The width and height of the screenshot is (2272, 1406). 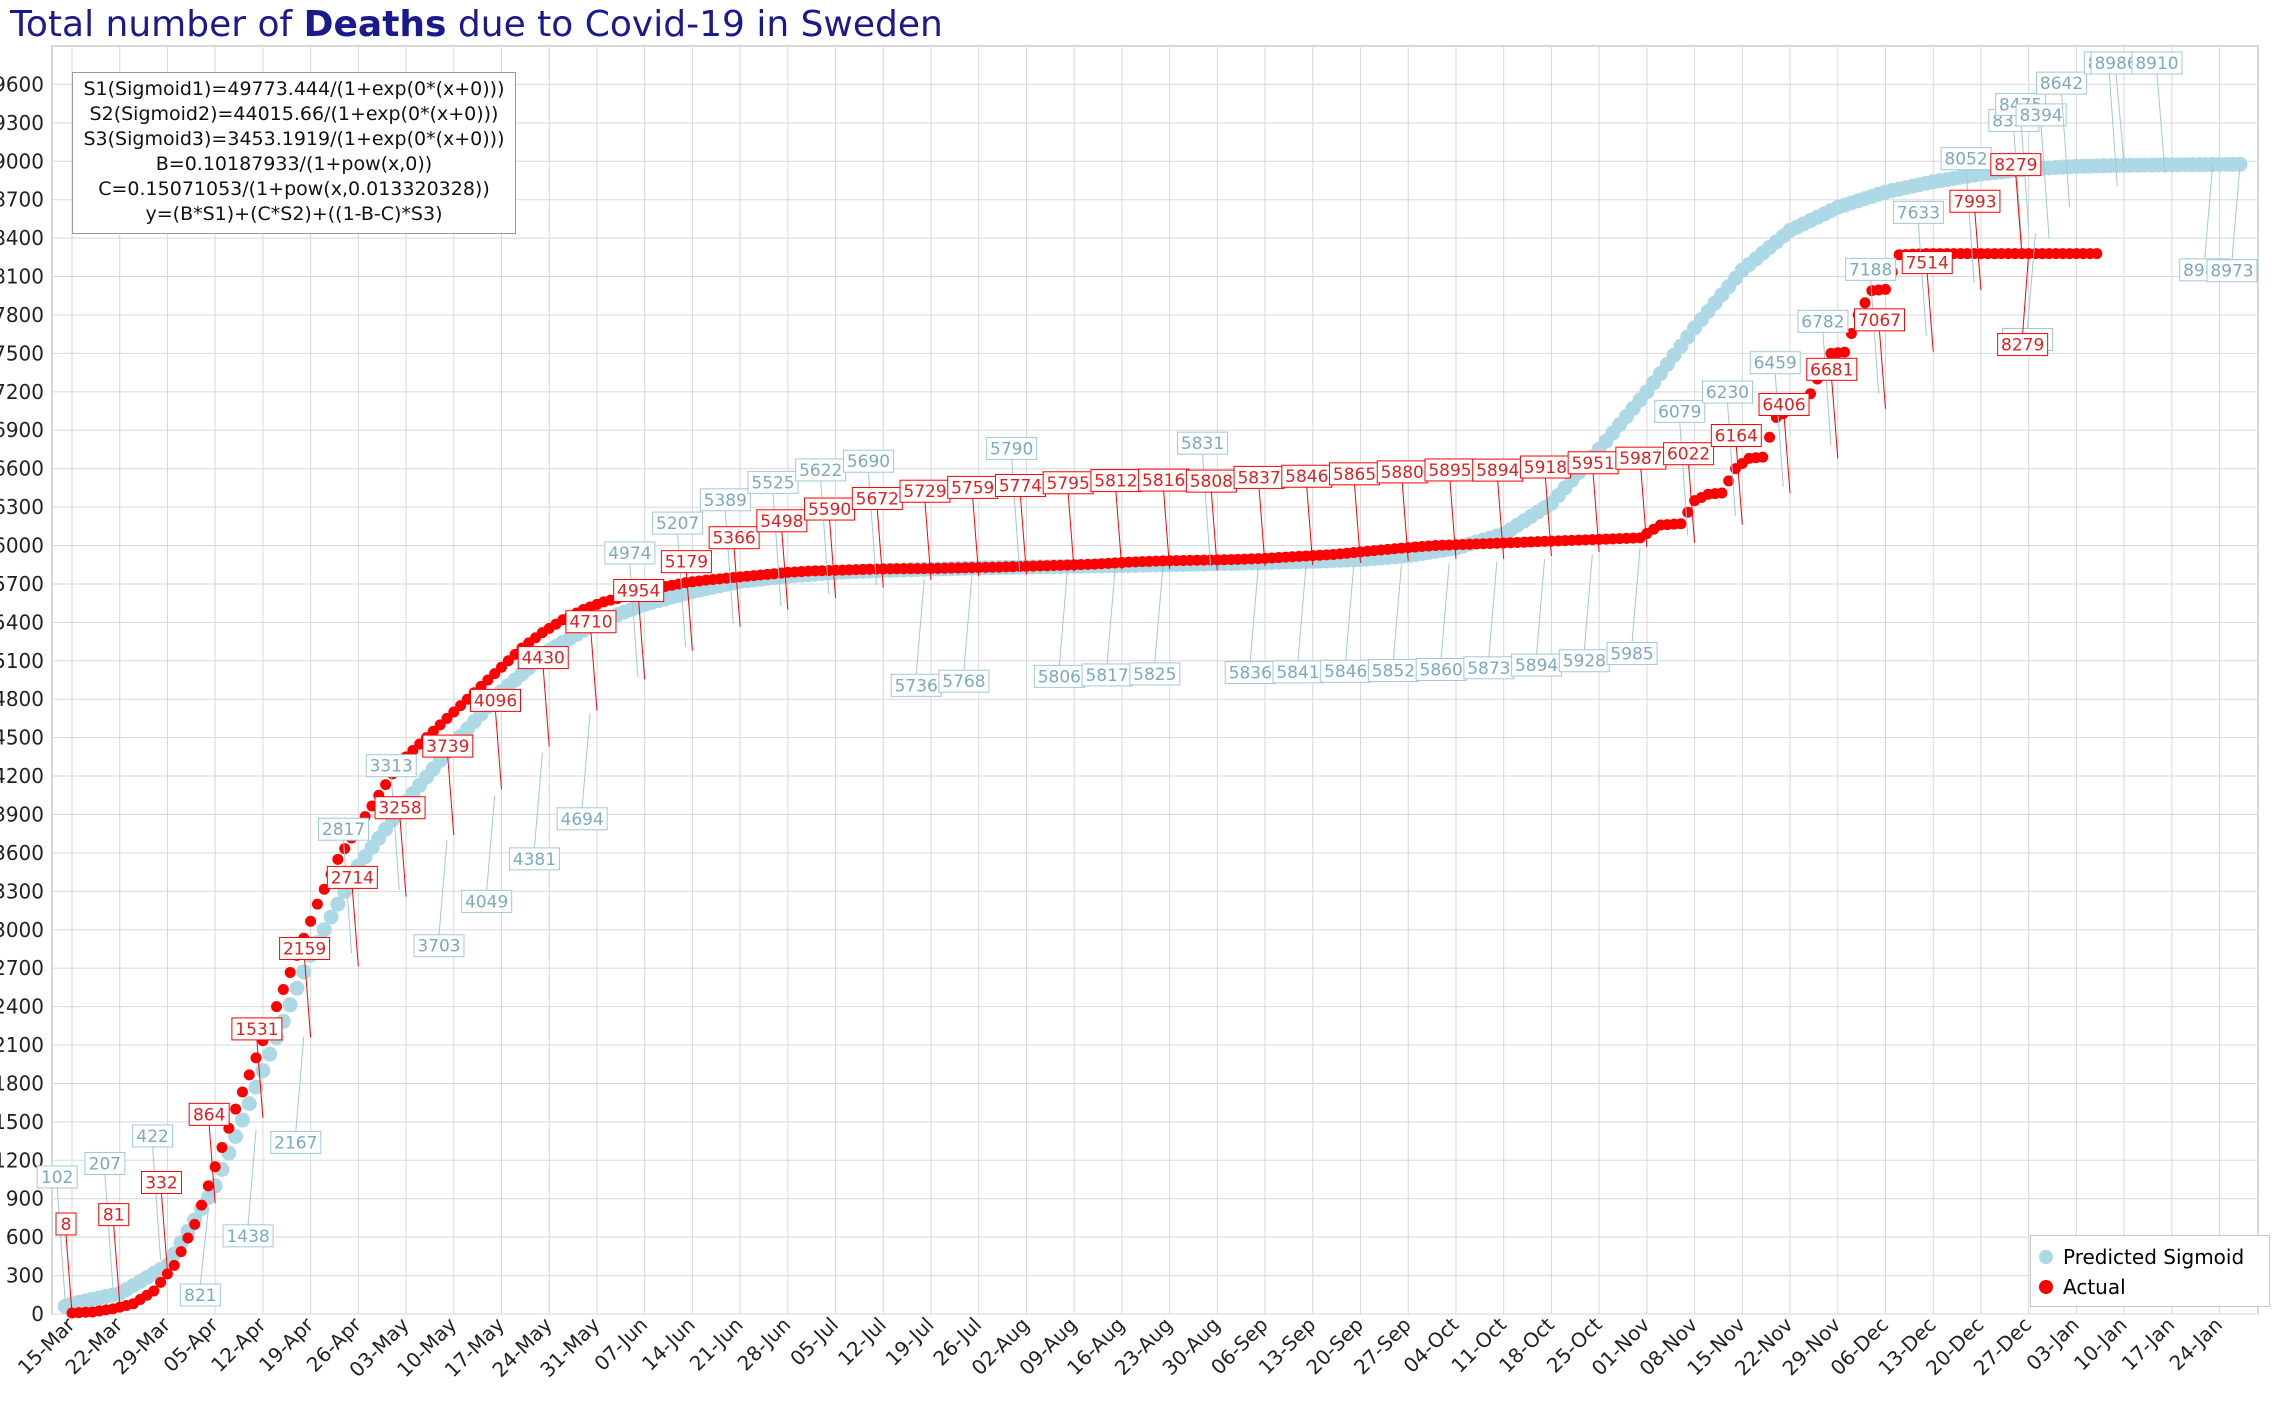 I want to click on data-label: 2714, so click(x=352, y=878).